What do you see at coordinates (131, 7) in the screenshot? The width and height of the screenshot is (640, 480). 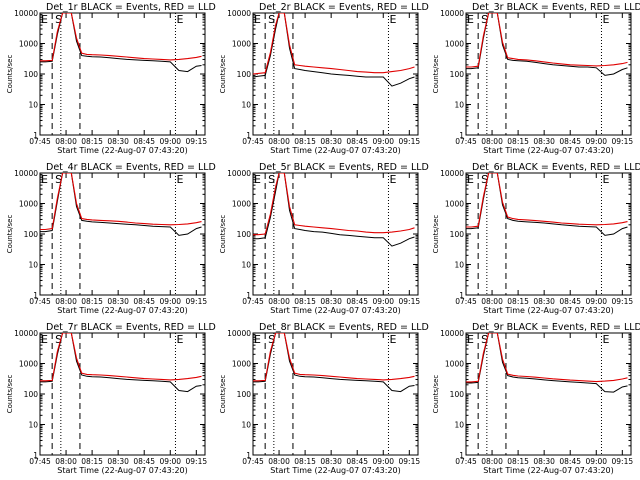 I see `chart-title: Det_1r BLACK = Events, RED = LLD` at bounding box center [131, 7].